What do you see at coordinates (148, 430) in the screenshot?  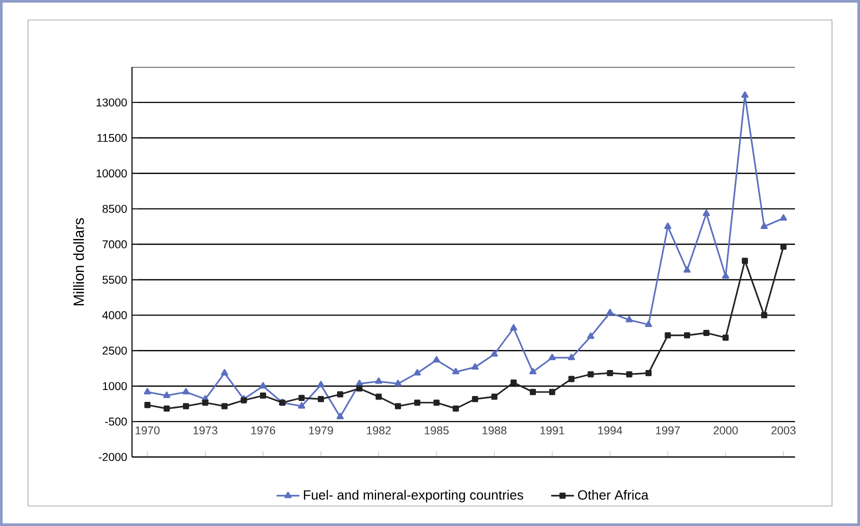 I see `x-tick-label: 1970` at bounding box center [148, 430].